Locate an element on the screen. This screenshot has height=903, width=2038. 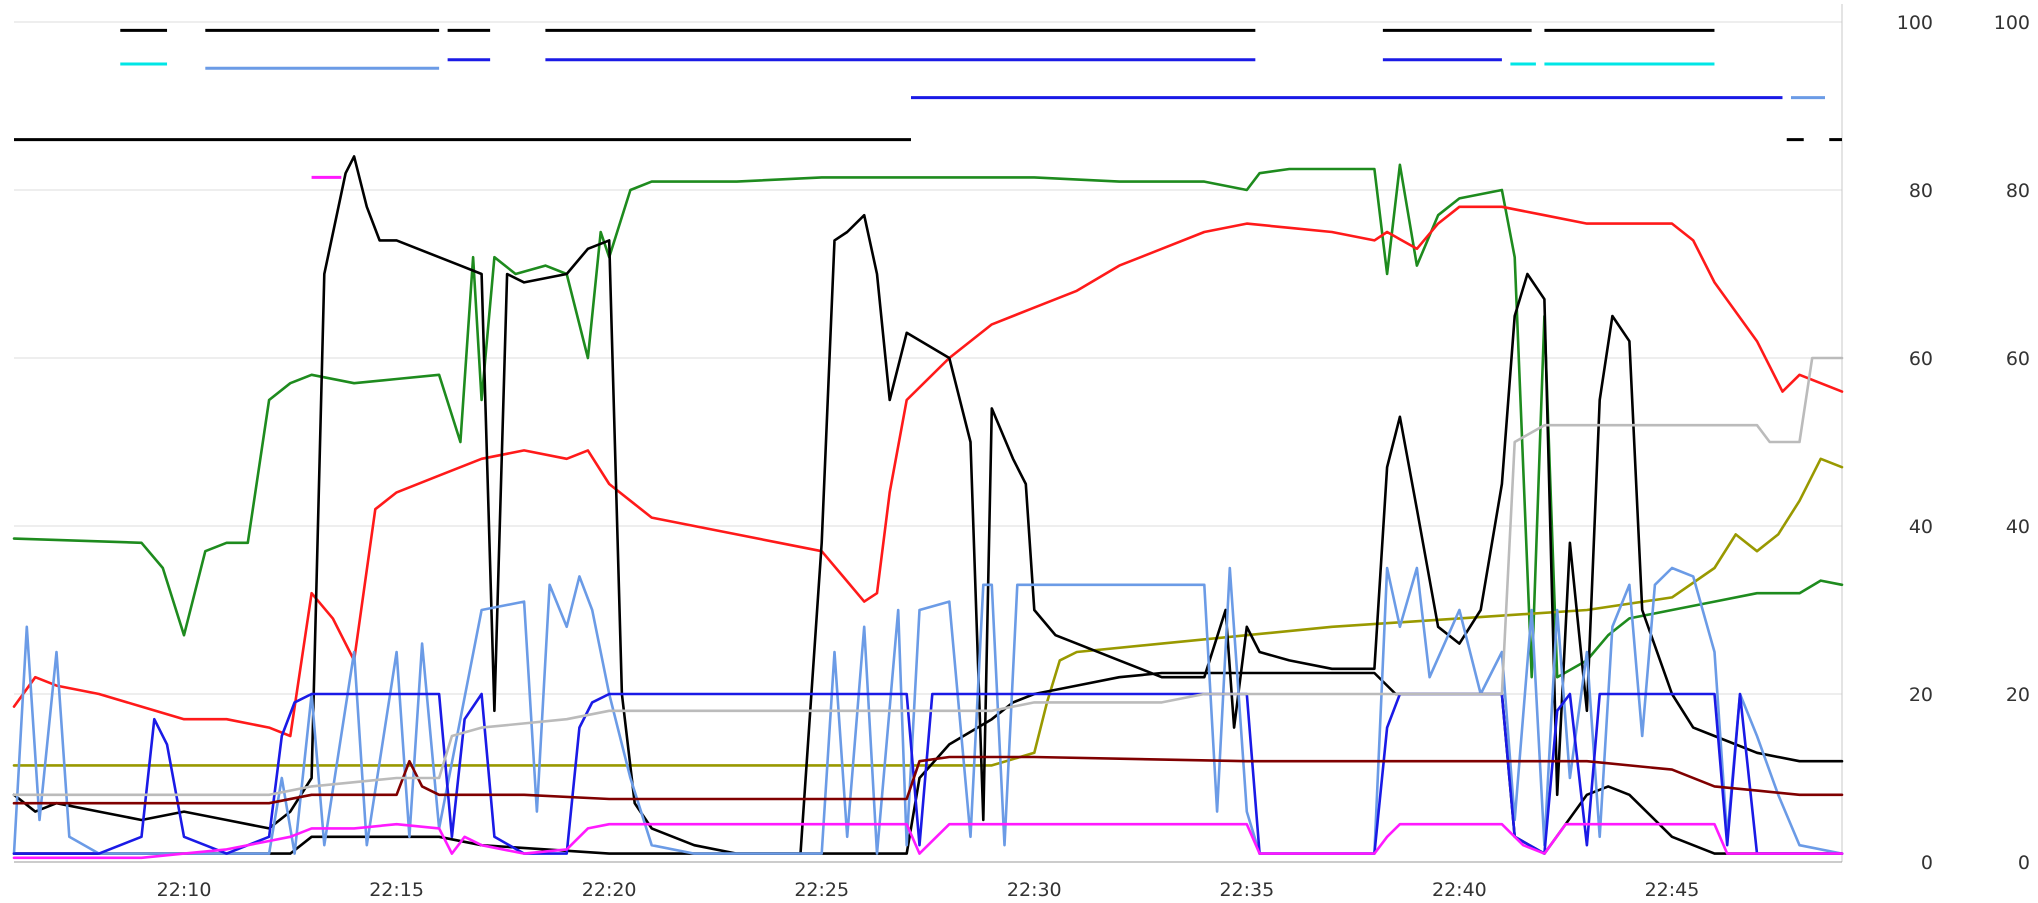
x-tick-label: 22:40 is located at coordinates (1459, 890).